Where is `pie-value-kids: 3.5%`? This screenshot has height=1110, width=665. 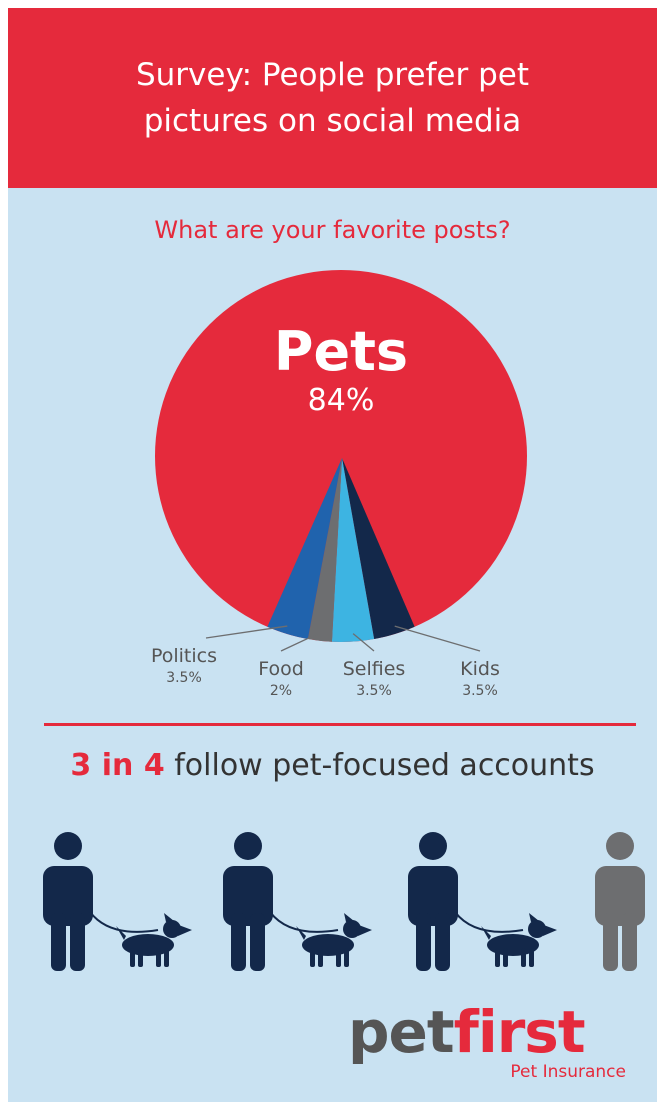 pie-value-kids: 3.5% is located at coordinates (480, 691).